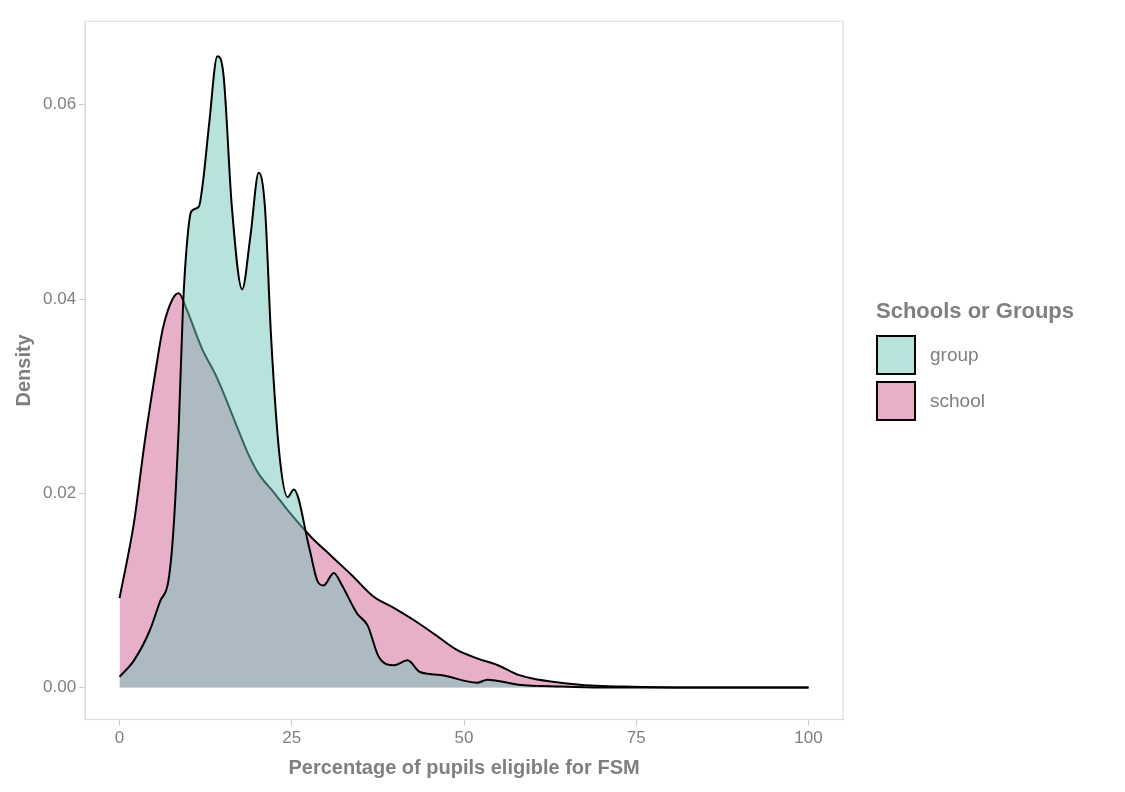  Describe the element at coordinates (975, 311) in the screenshot. I see `legend-title: Schools or Groups` at that location.